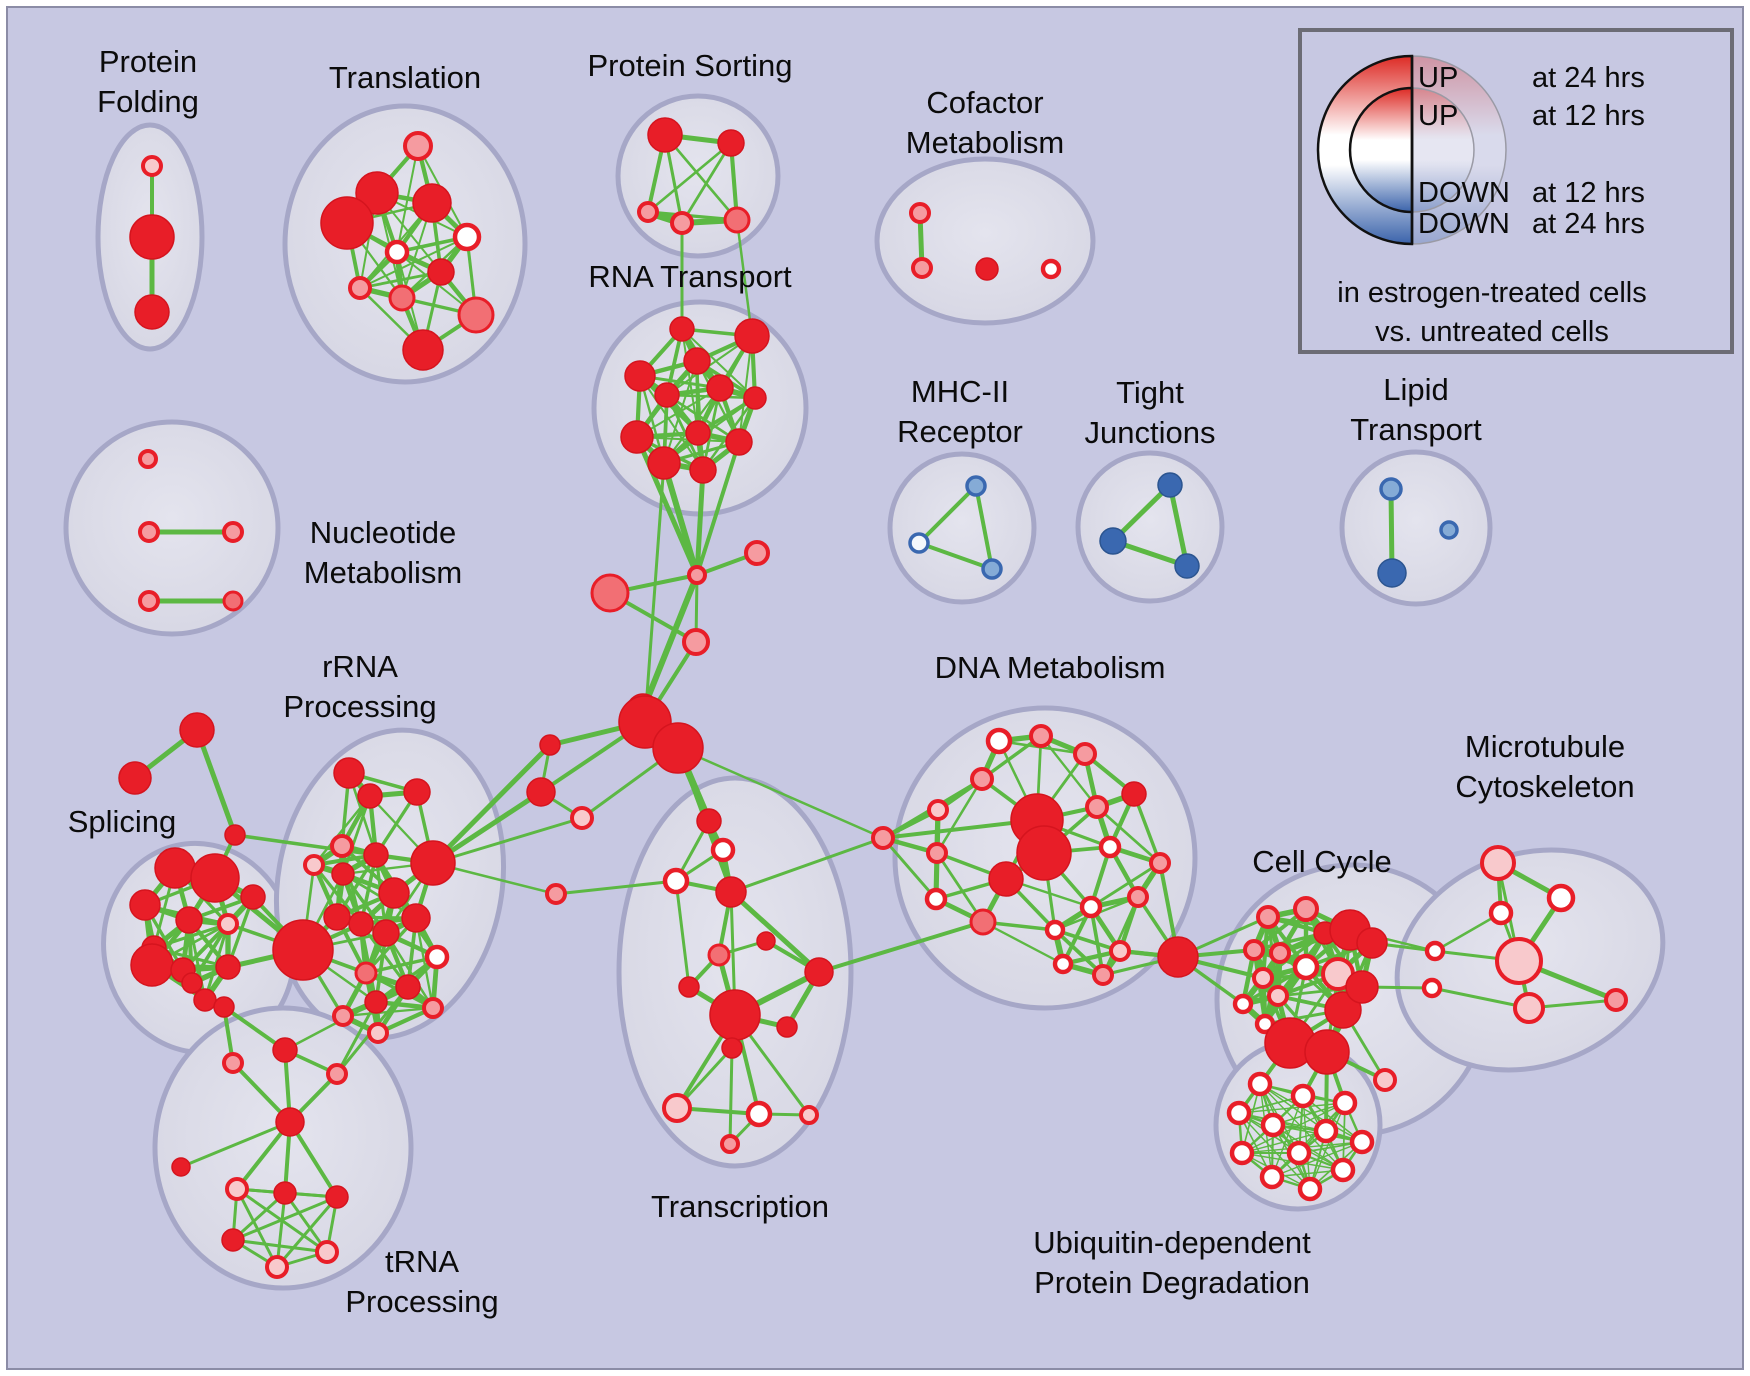 The width and height of the screenshot is (1750, 1376). Describe the element at coordinates (1322, 861) in the screenshot. I see `cluster-label-cy: Cell Cycle` at that location.